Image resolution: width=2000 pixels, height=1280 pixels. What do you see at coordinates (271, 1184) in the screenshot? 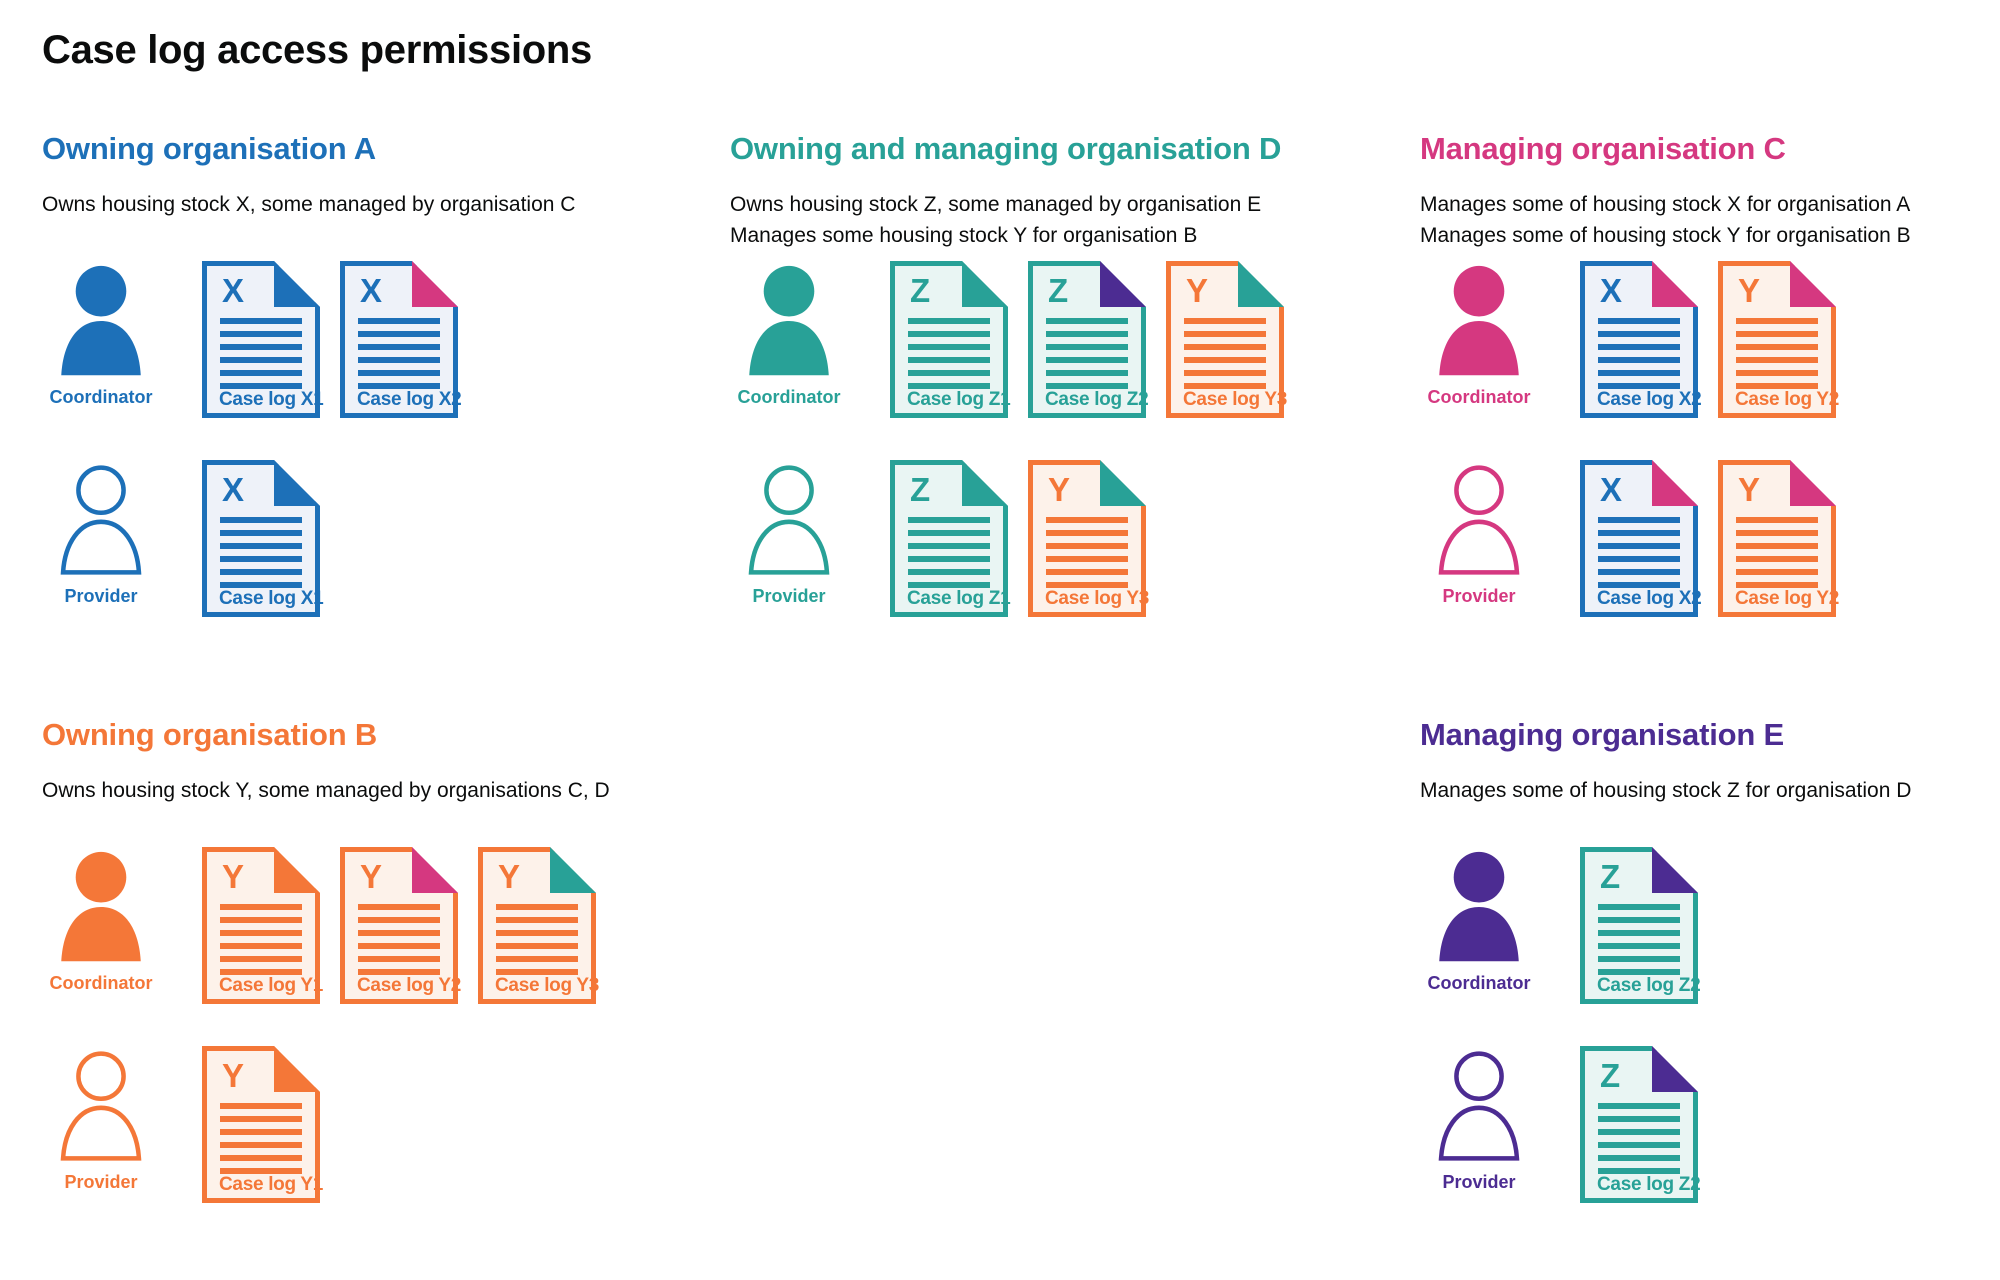
I see `document-label: Case log Y1` at bounding box center [271, 1184].